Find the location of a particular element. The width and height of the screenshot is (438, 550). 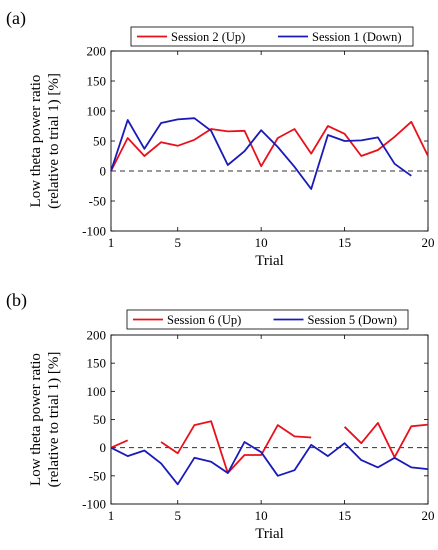

legend: Session 6 (Up) Session 5 (Down) is located at coordinates (267, 319).